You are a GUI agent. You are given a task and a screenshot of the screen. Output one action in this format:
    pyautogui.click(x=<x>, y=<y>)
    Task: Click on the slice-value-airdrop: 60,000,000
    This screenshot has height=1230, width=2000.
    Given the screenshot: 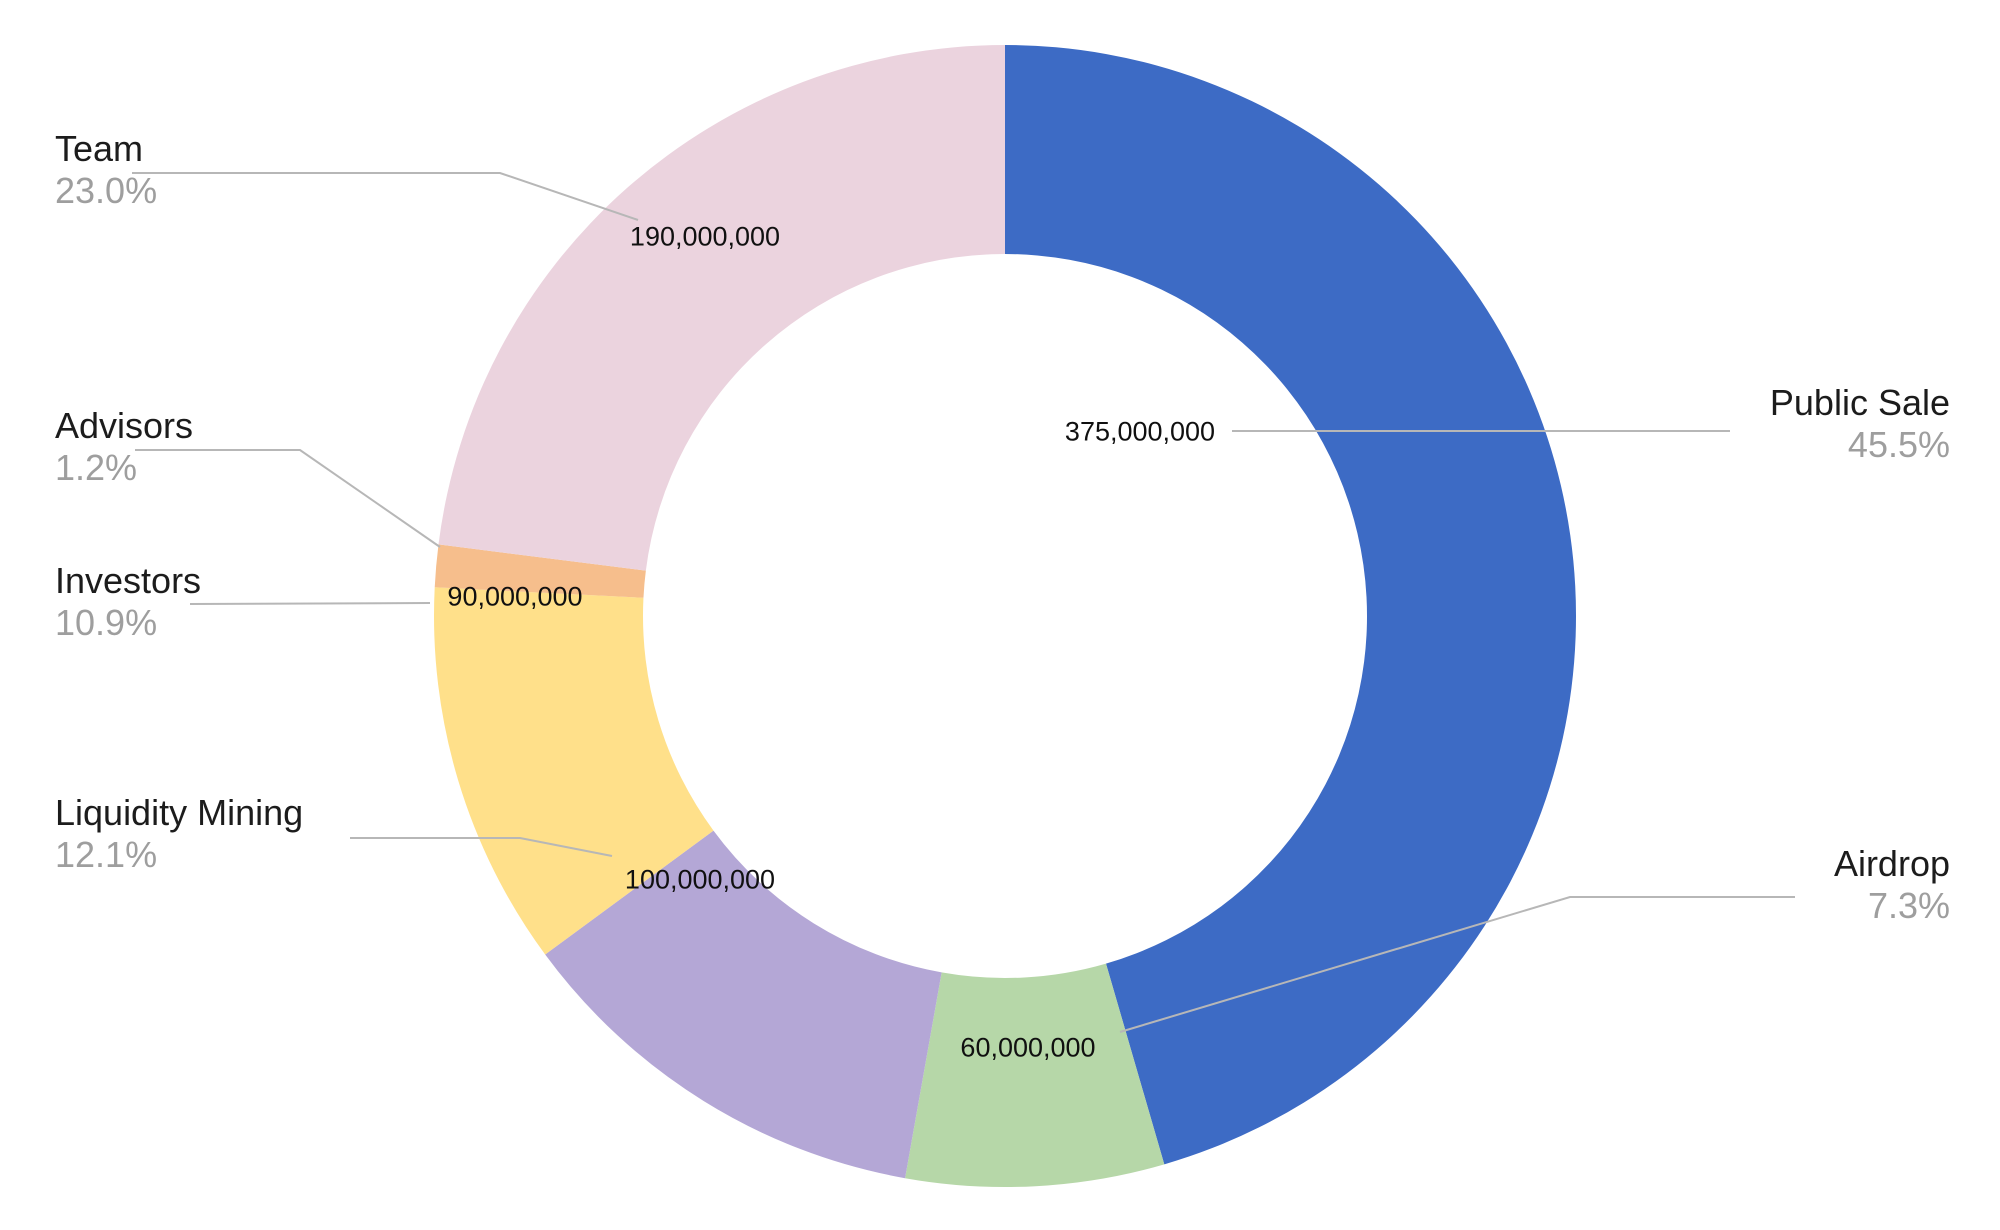 What is the action you would take?
    pyautogui.click(x=1028, y=1047)
    